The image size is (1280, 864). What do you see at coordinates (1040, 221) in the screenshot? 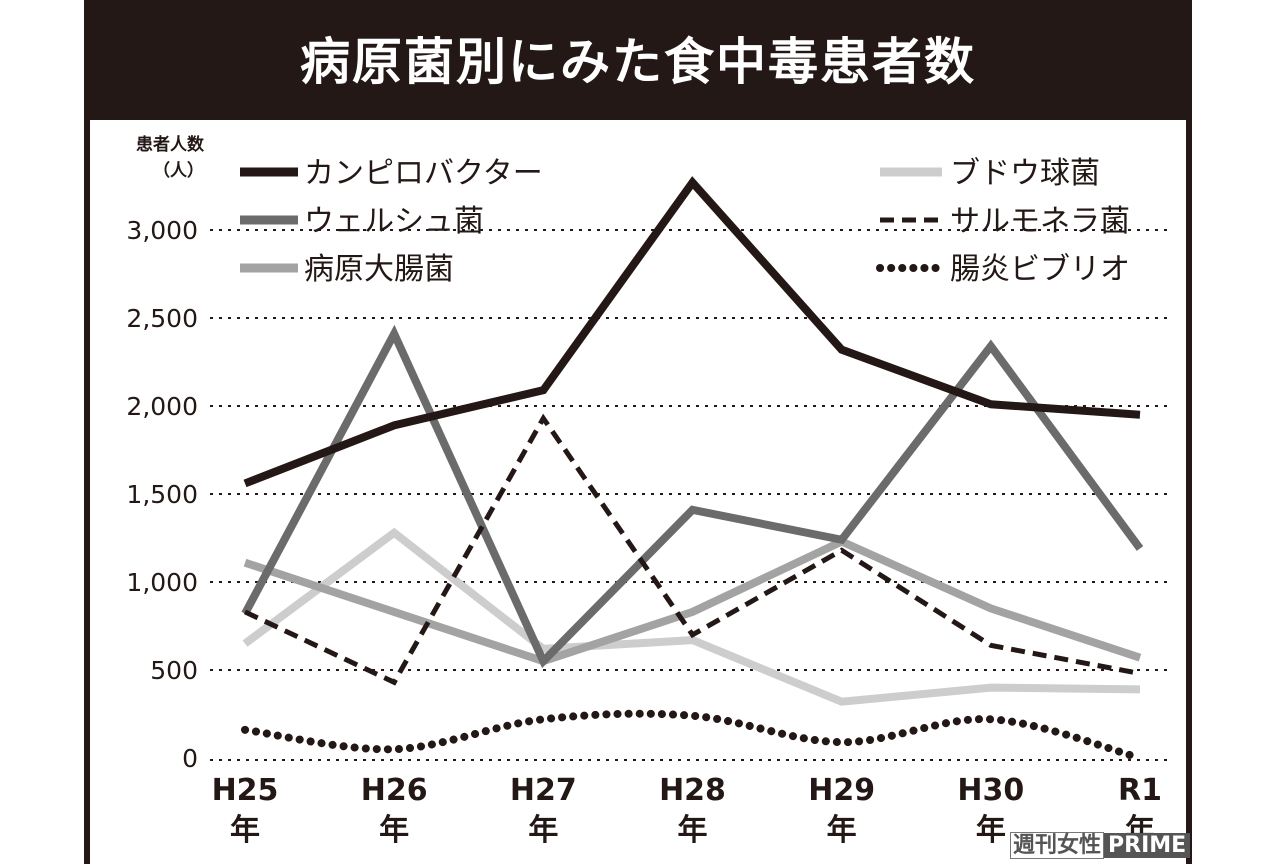
I see `legend-label: サルモネラ菌` at bounding box center [1040, 221].